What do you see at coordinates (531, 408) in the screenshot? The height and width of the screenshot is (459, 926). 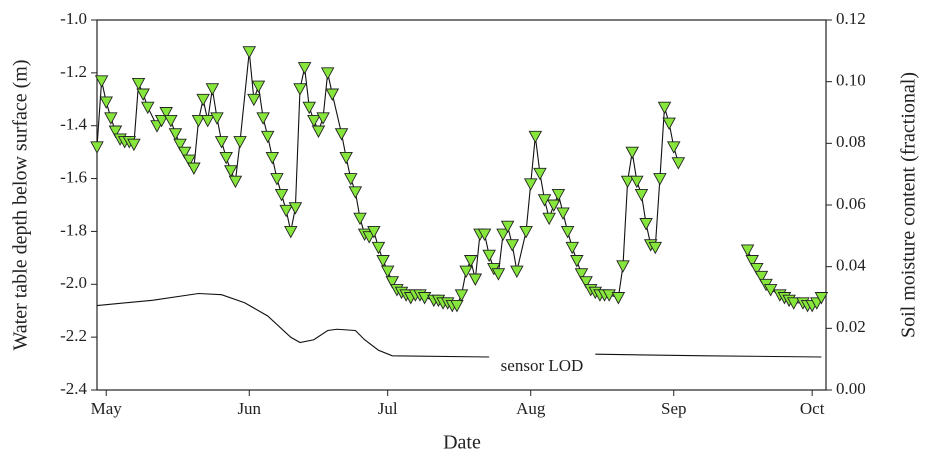 I see `x-tick-label: Aug` at bounding box center [531, 408].